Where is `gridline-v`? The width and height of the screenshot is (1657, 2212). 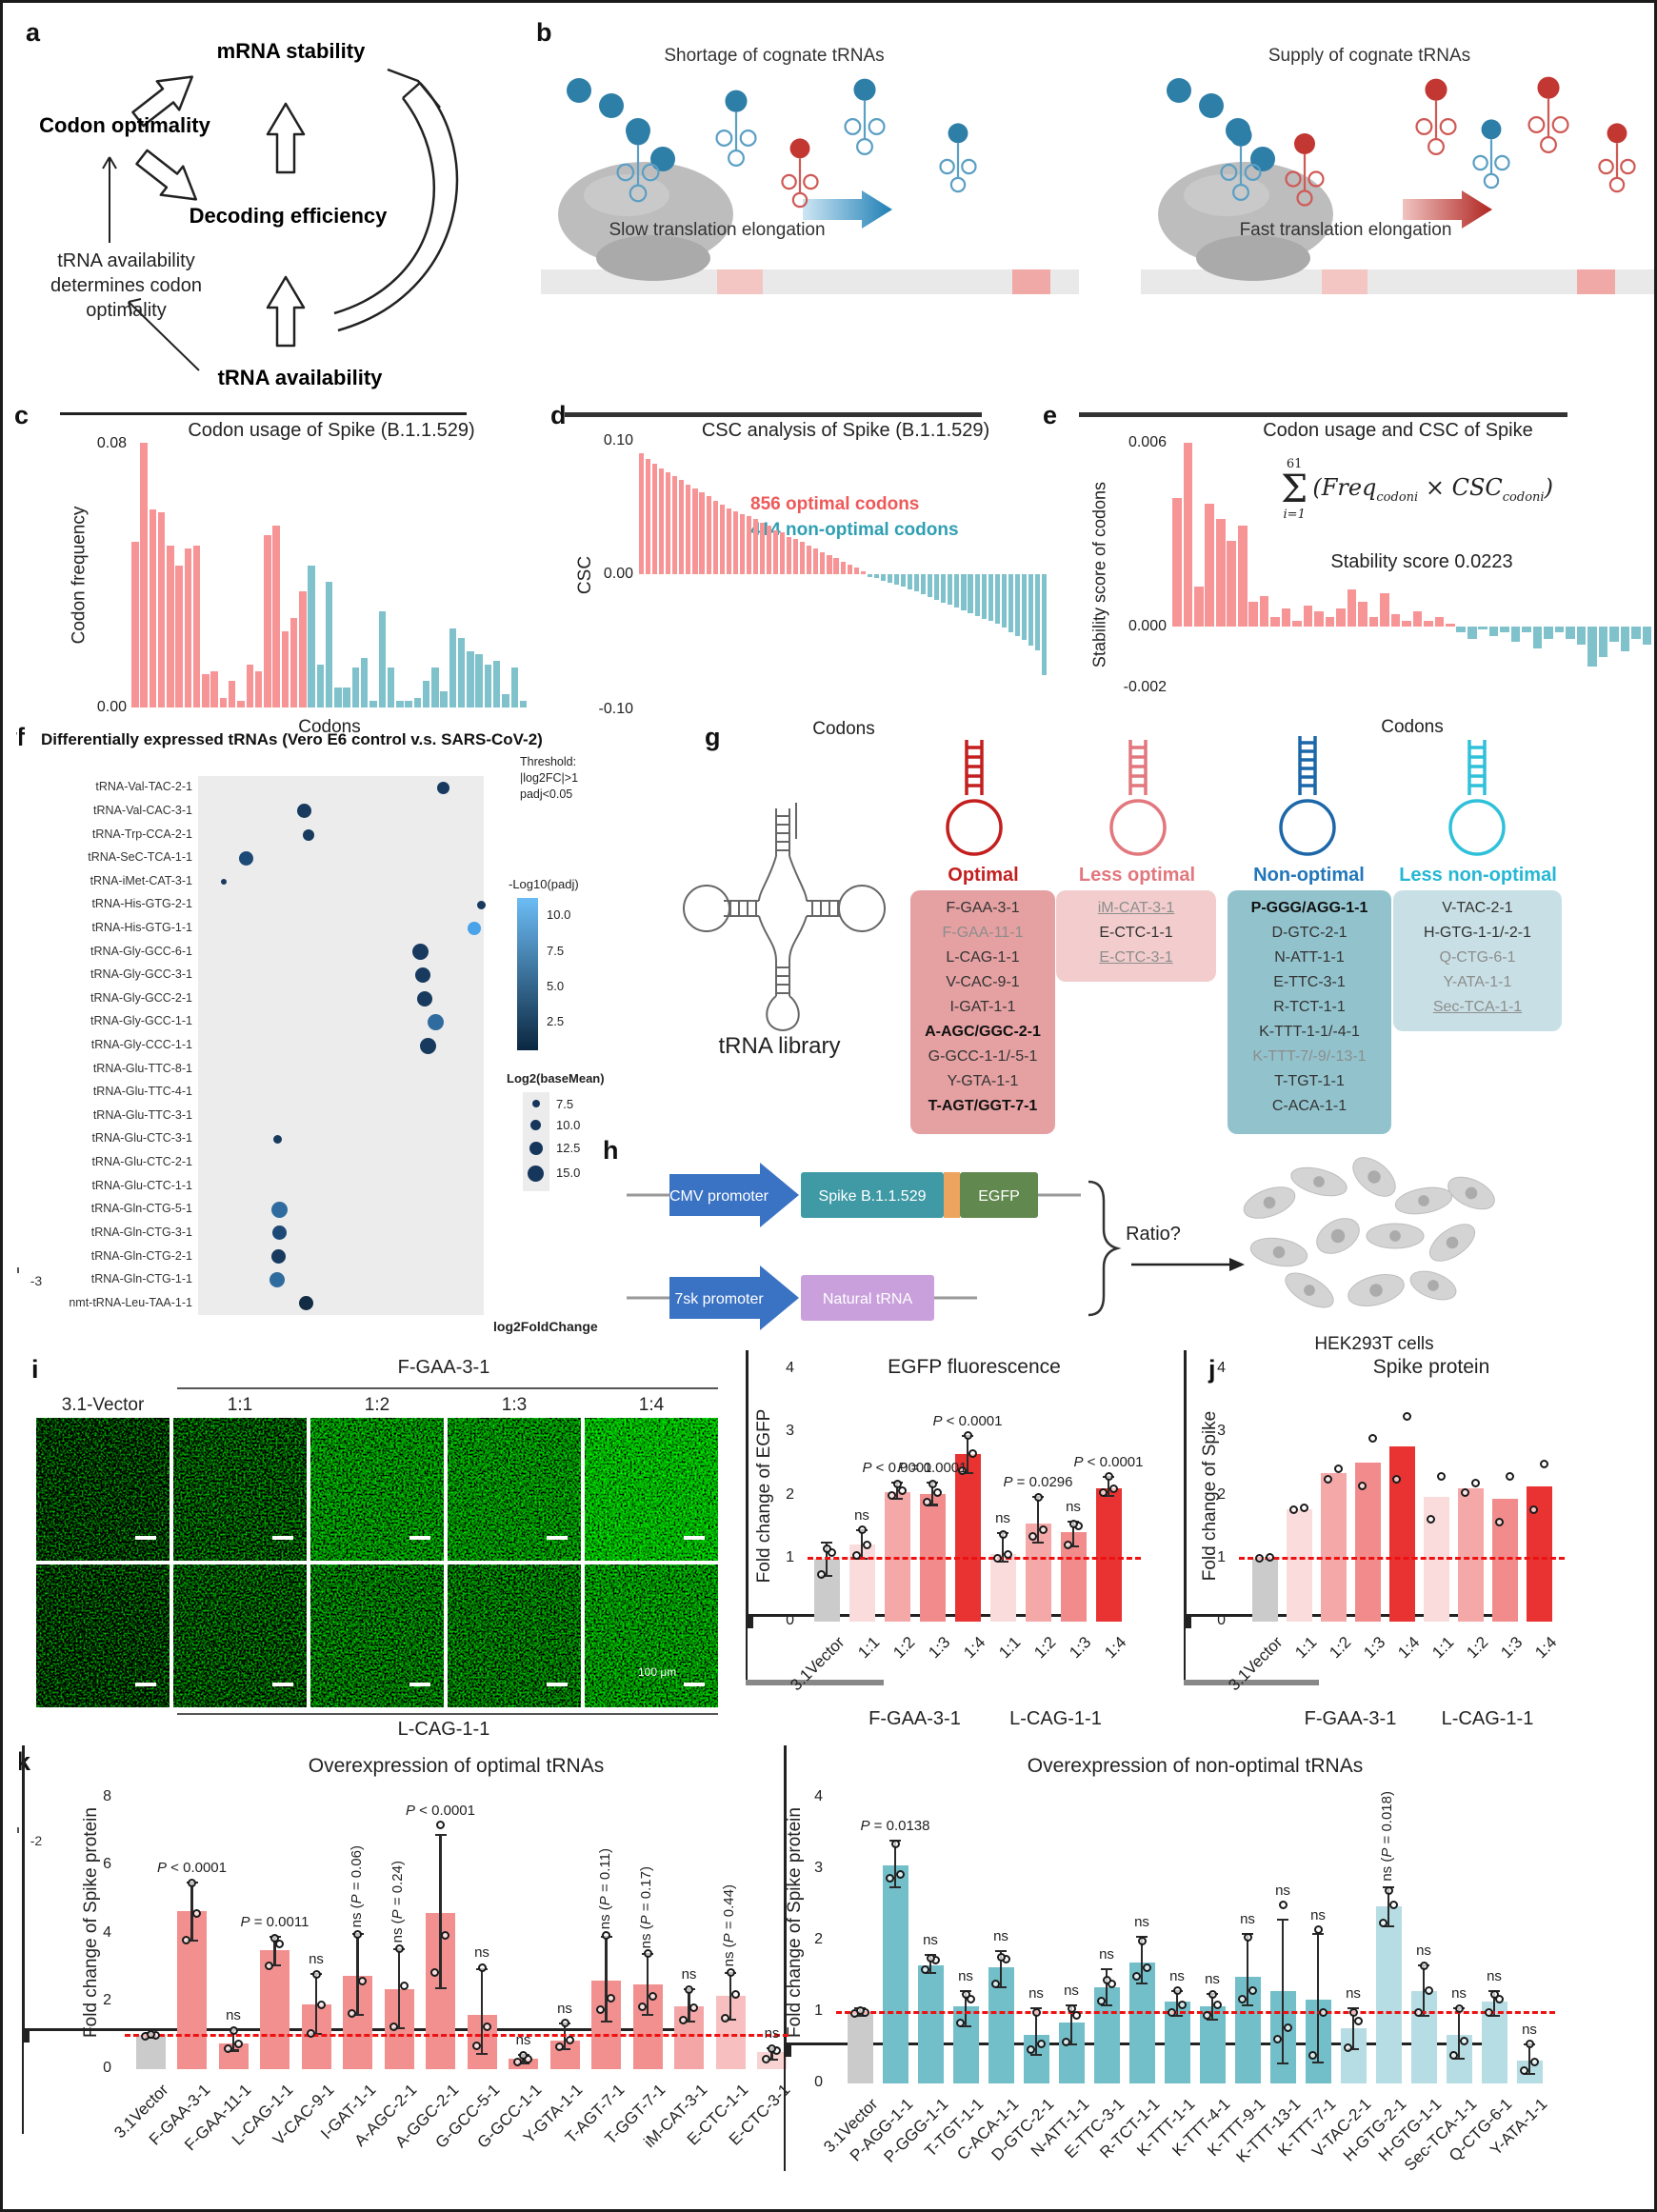 gridline-v is located at coordinates (18, 1557).